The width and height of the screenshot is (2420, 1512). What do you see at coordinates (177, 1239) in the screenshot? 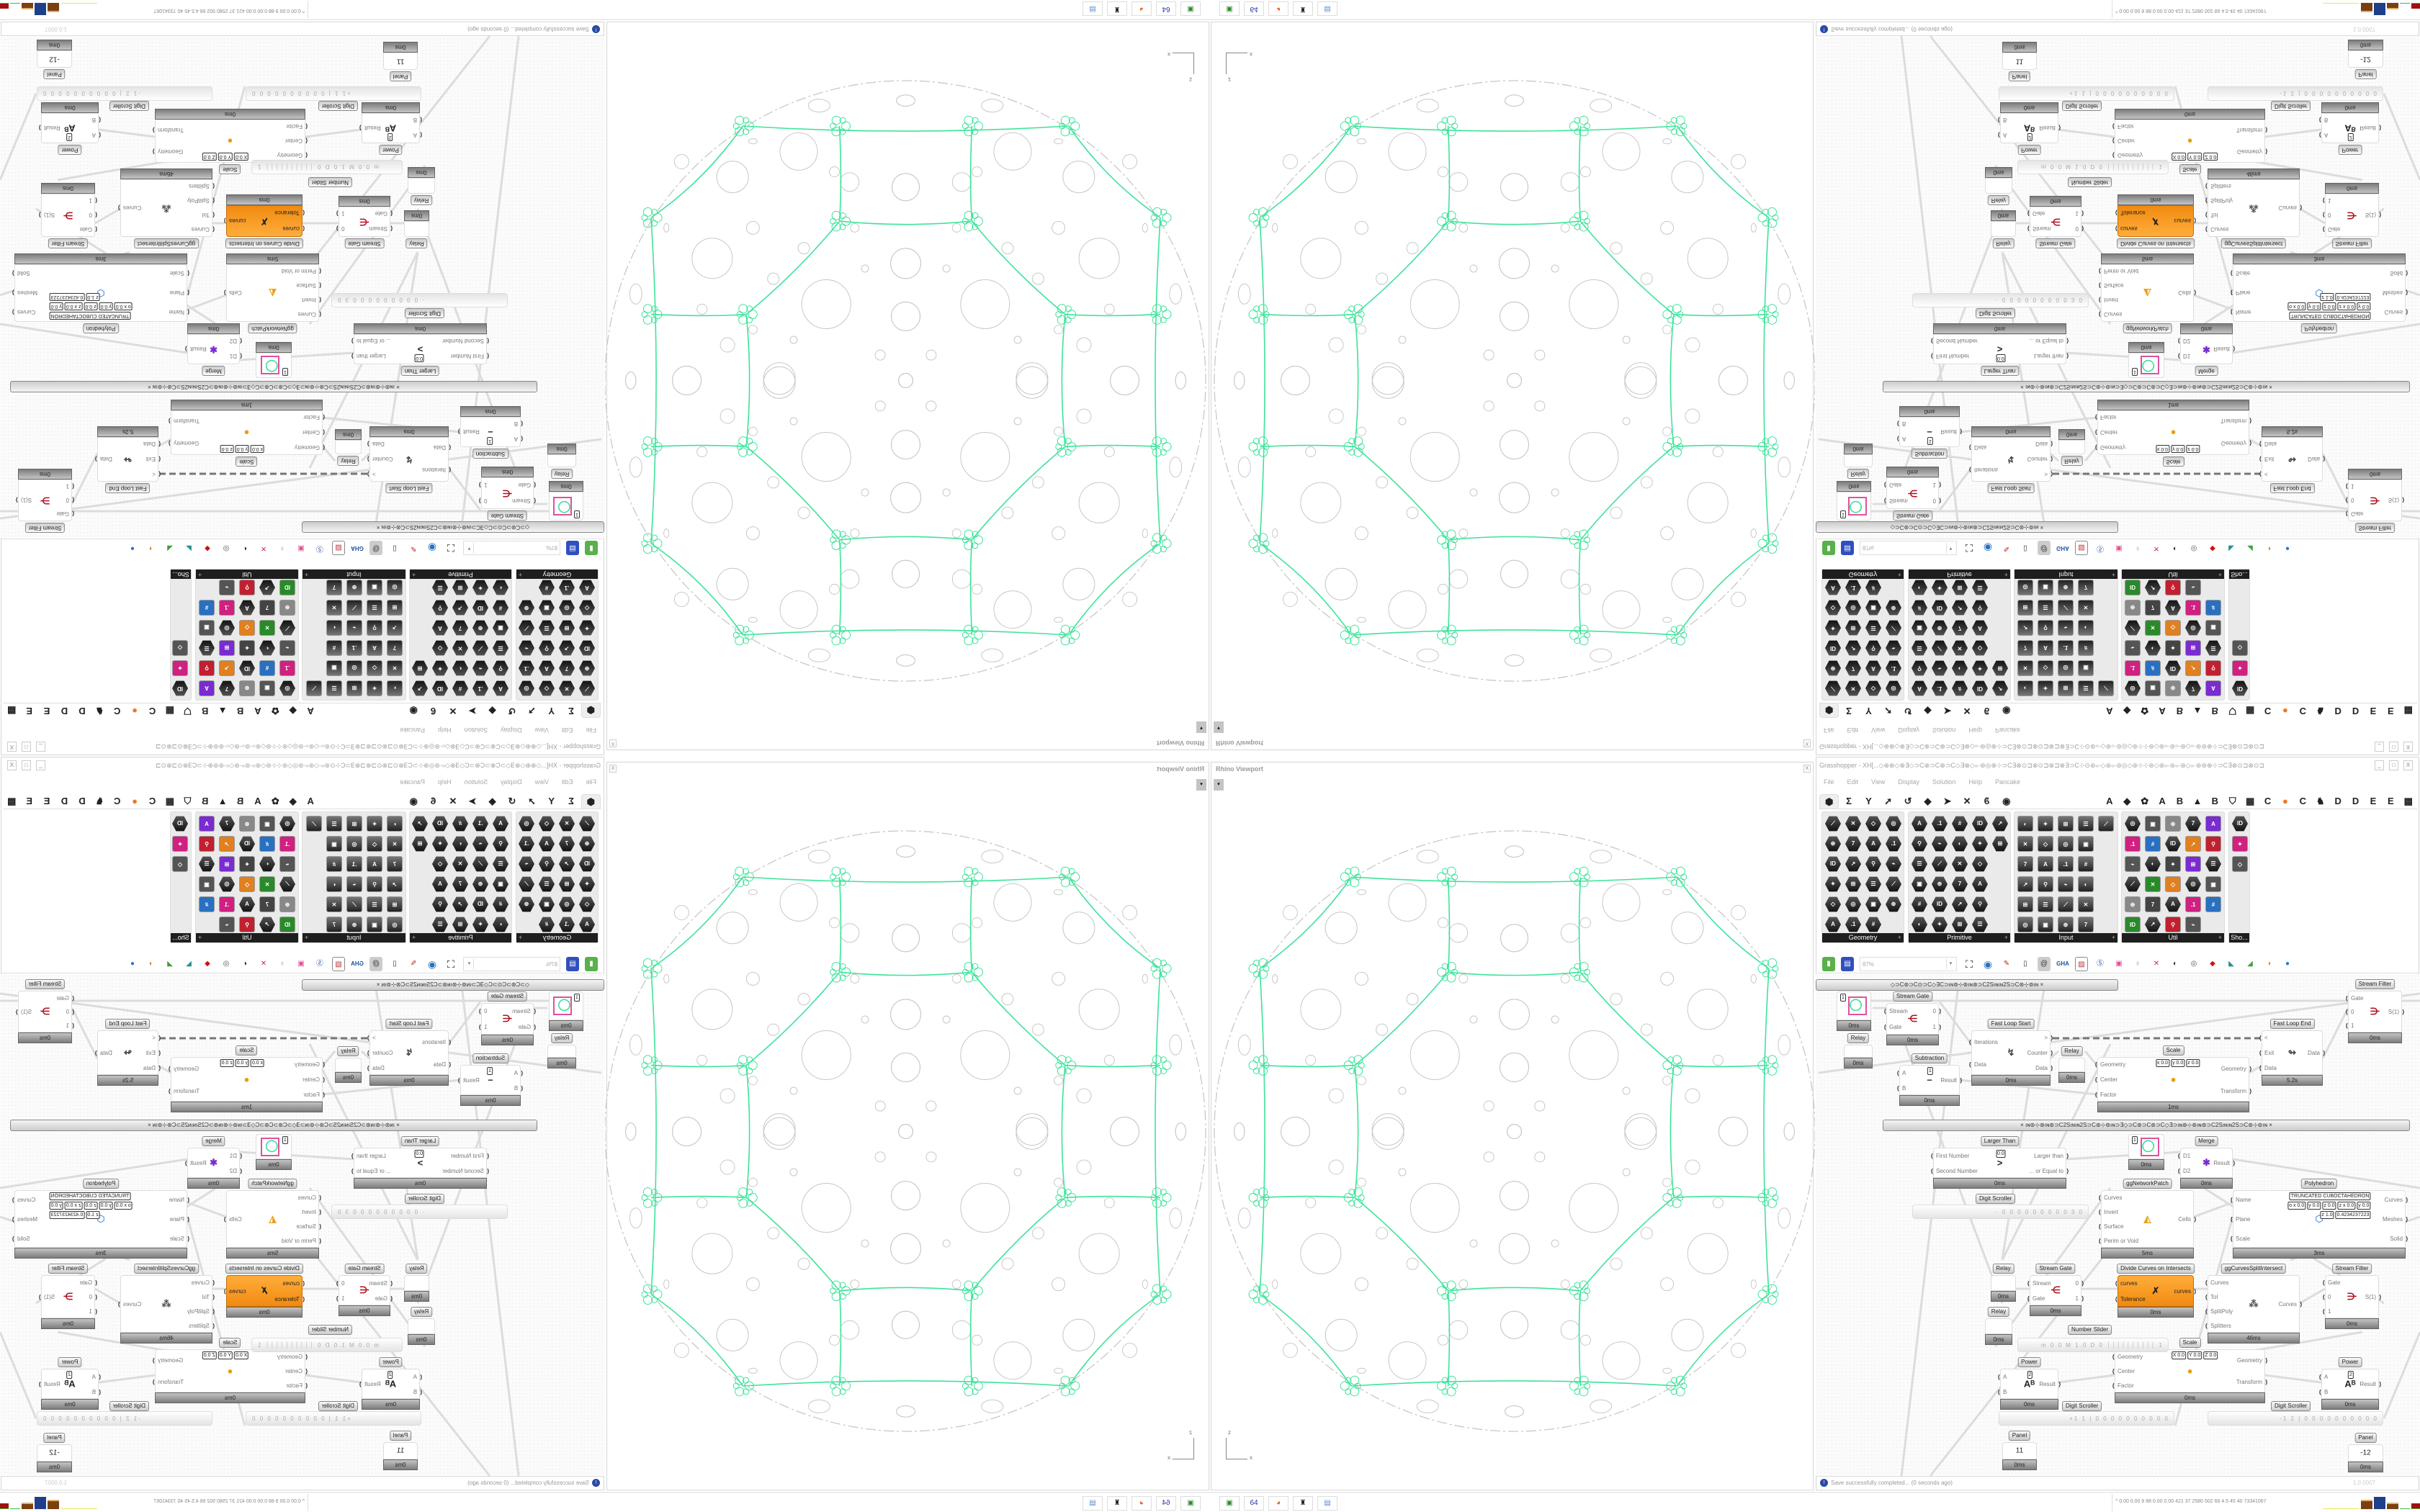
I see `input-port: Scale` at bounding box center [177, 1239].